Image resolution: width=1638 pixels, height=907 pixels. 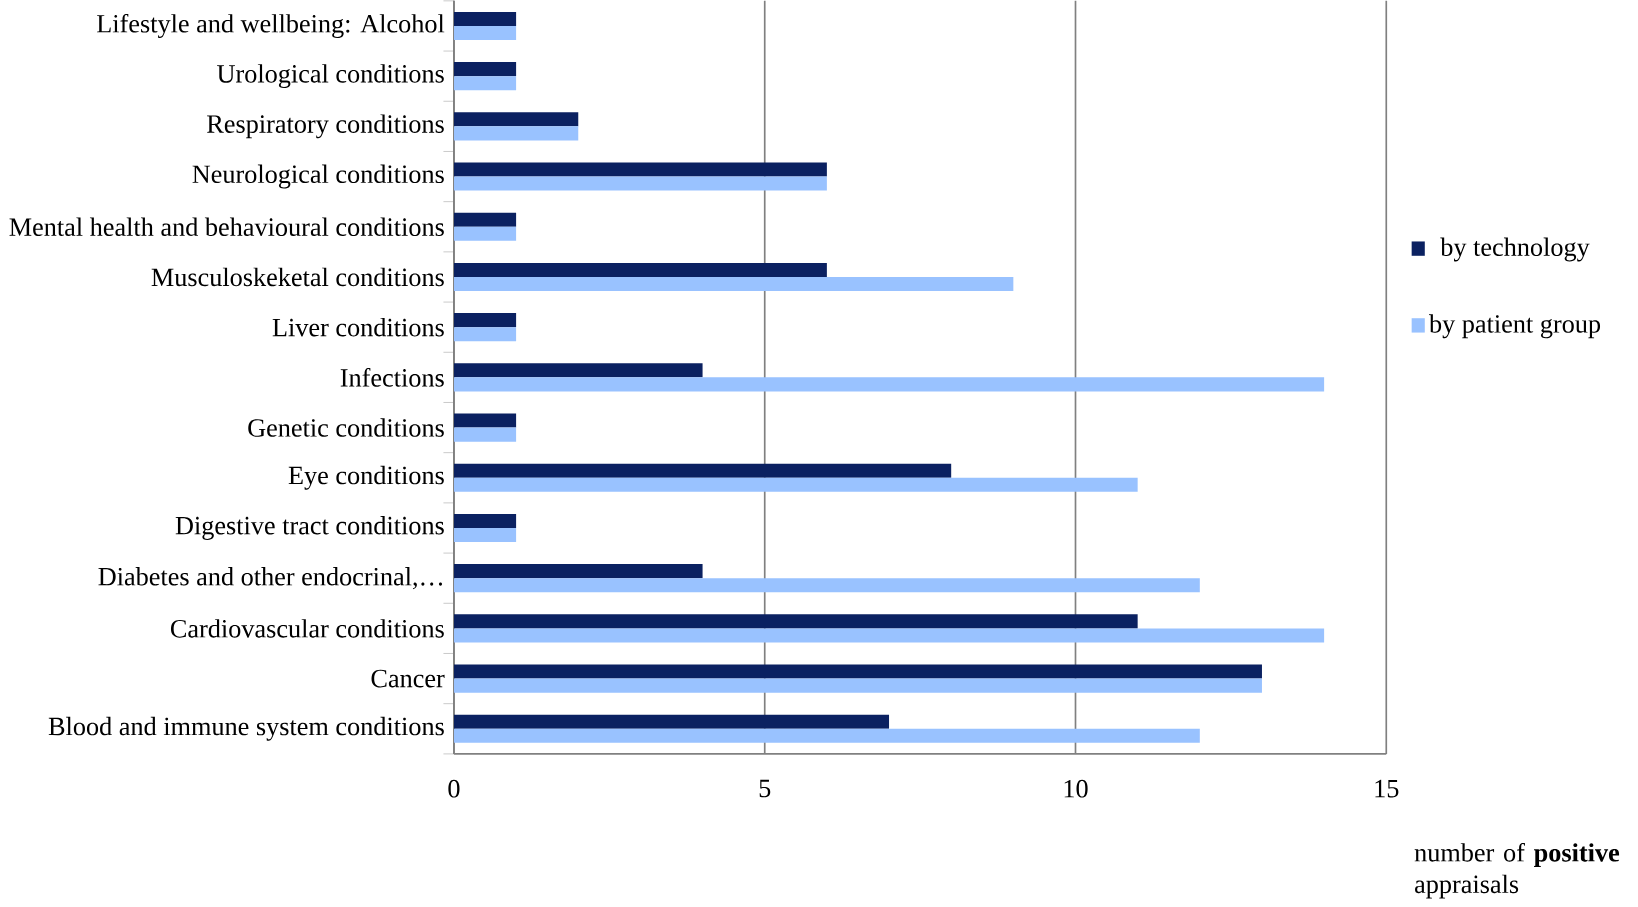 I want to click on y-tick-label: Cardiovascular conditions, so click(x=307, y=628).